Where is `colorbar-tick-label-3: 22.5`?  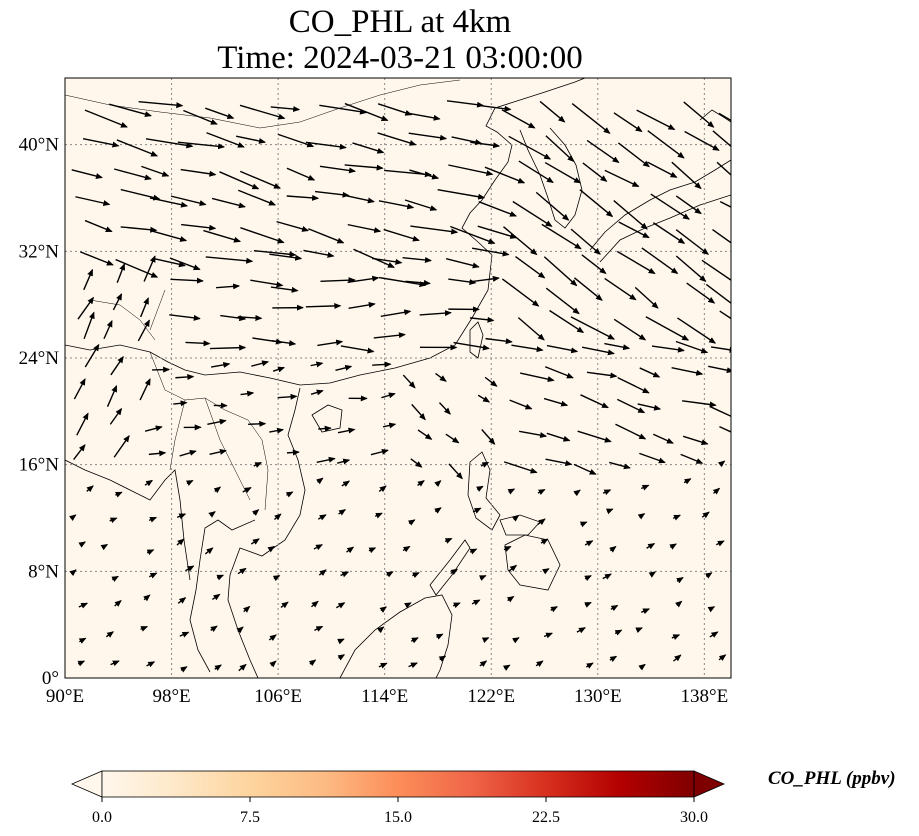 colorbar-tick-label-3: 22.5 is located at coordinates (546, 817).